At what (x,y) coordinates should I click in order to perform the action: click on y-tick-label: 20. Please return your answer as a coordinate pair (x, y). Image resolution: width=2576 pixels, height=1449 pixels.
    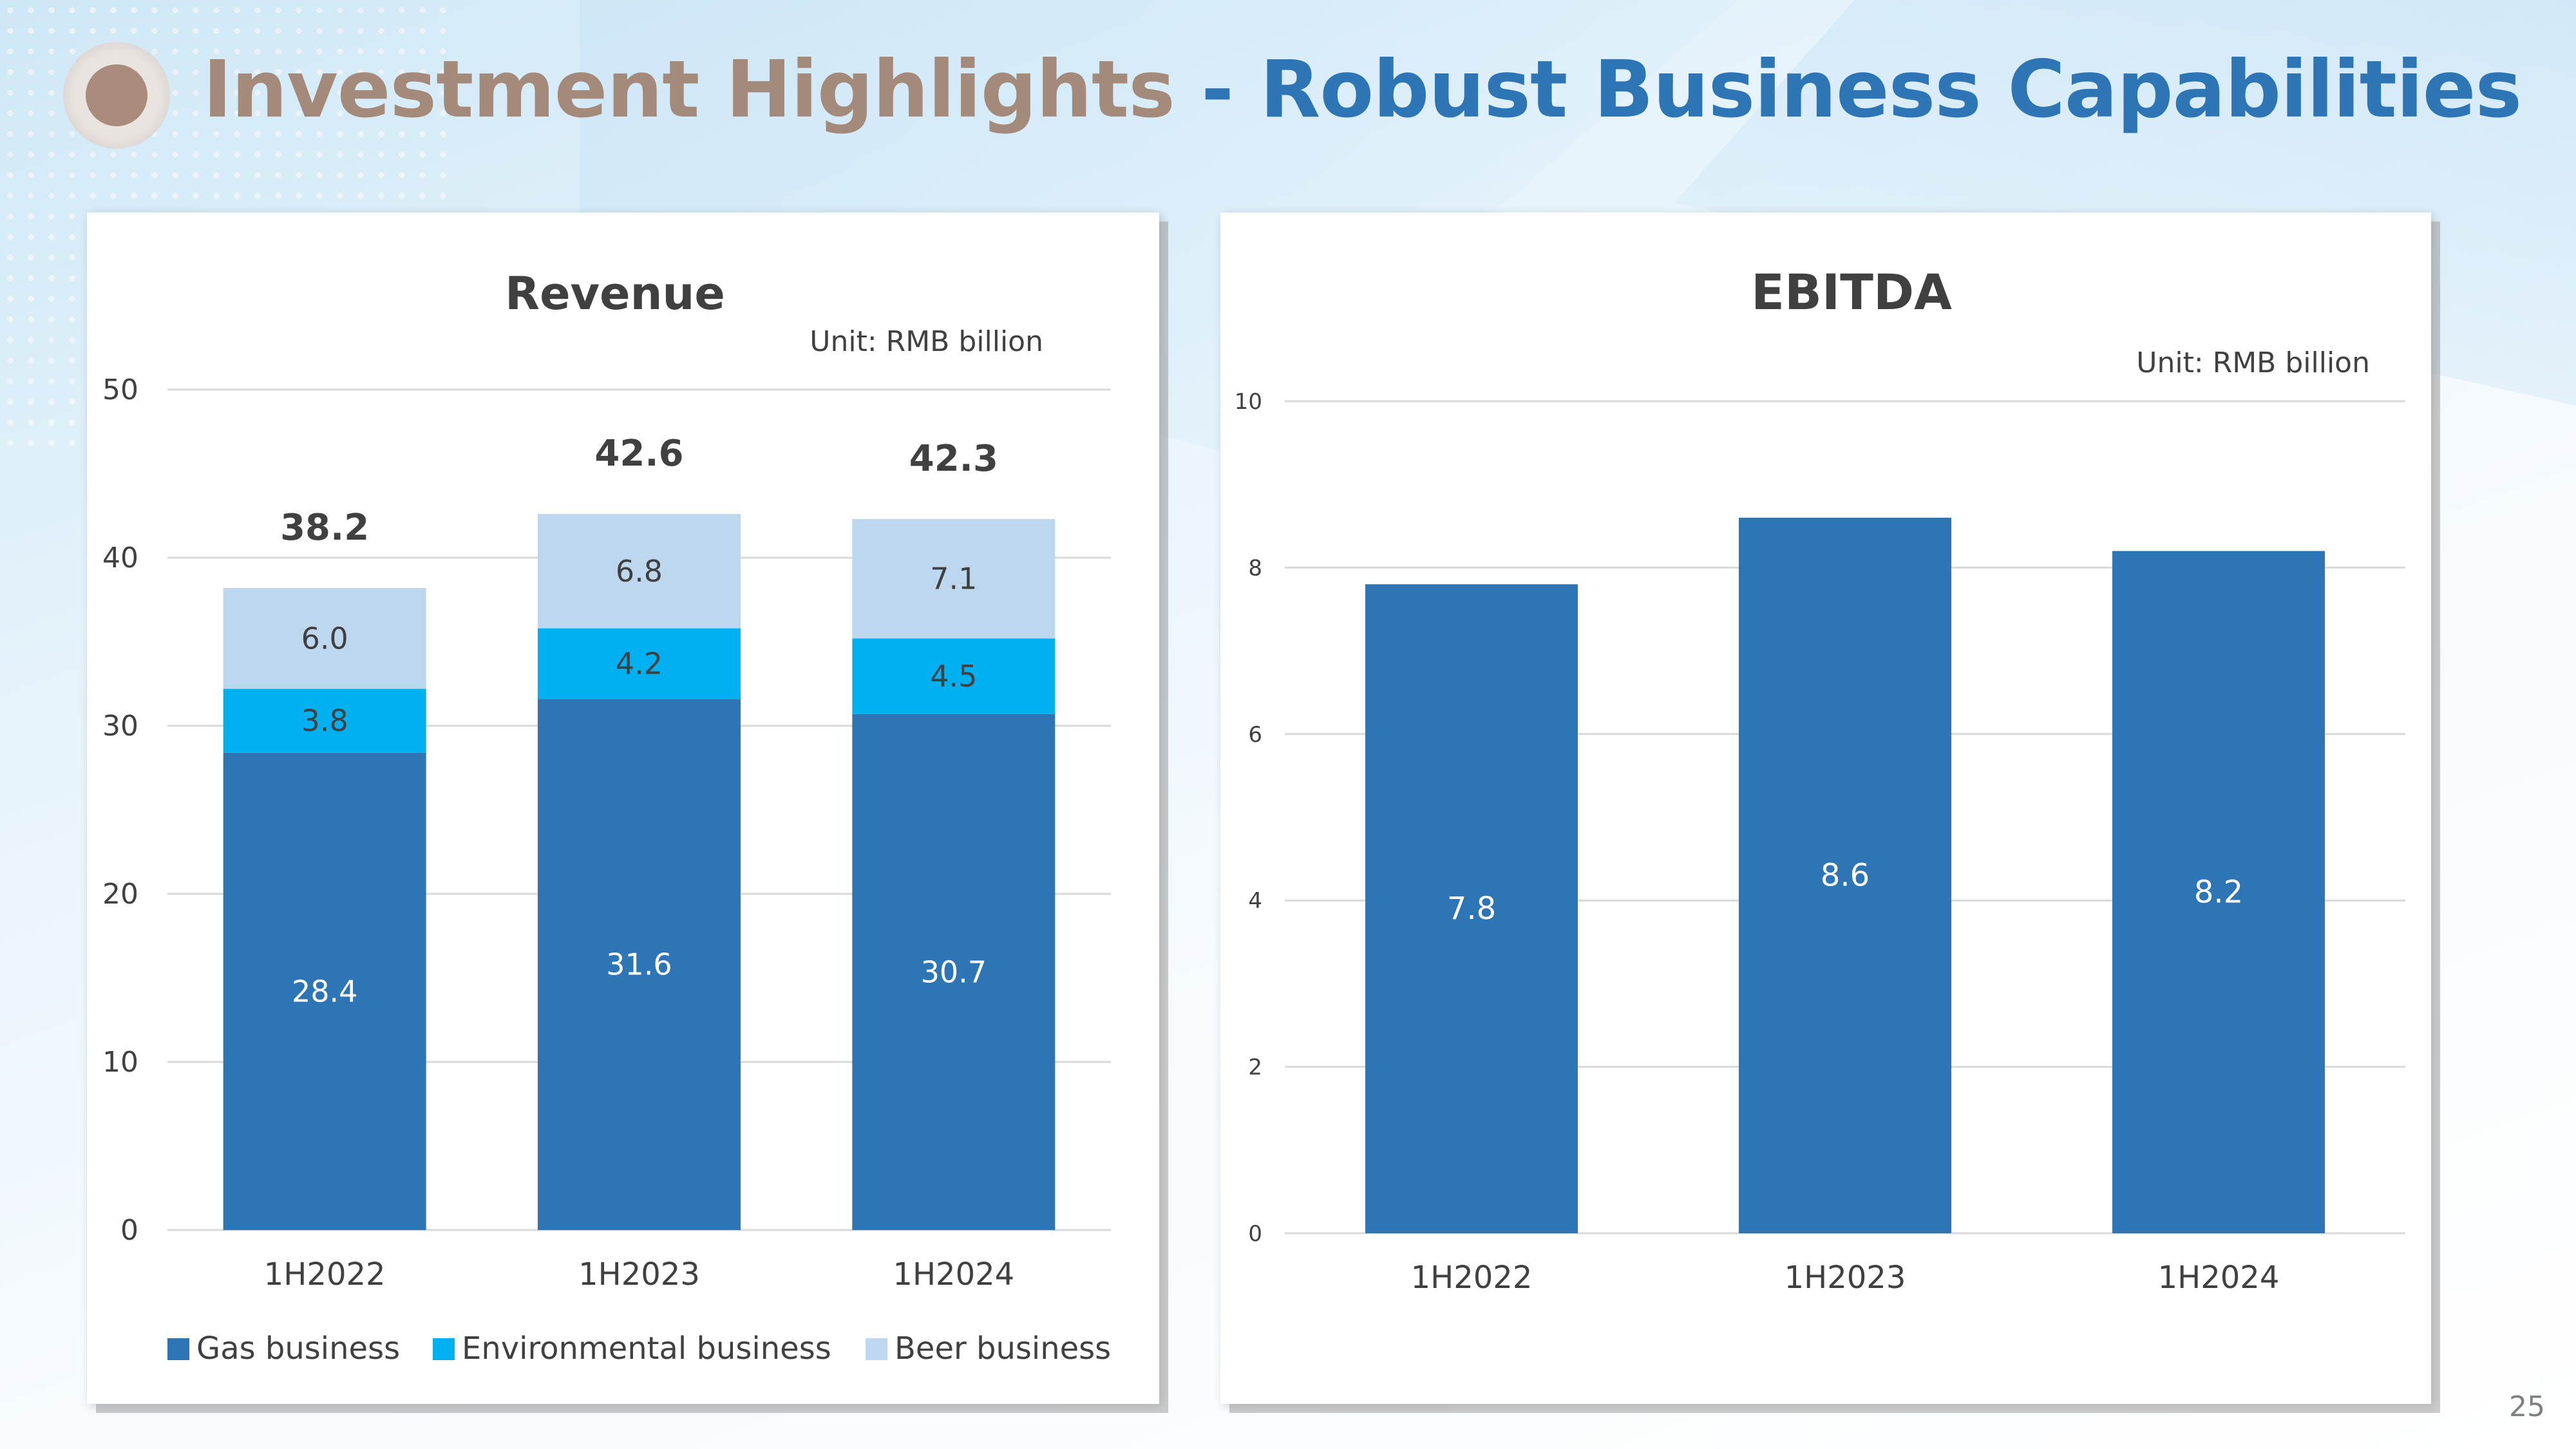
    Looking at the image, I should click on (120, 894).